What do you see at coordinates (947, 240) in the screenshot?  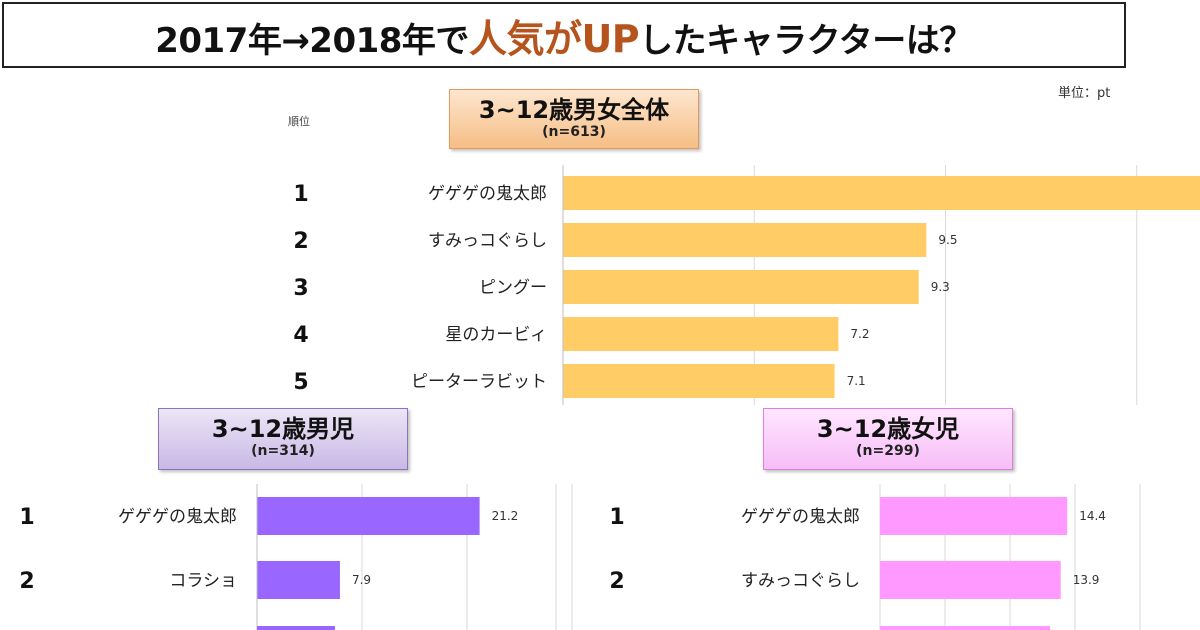 I see `all-value-label: 9.5` at bounding box center [947, 240].